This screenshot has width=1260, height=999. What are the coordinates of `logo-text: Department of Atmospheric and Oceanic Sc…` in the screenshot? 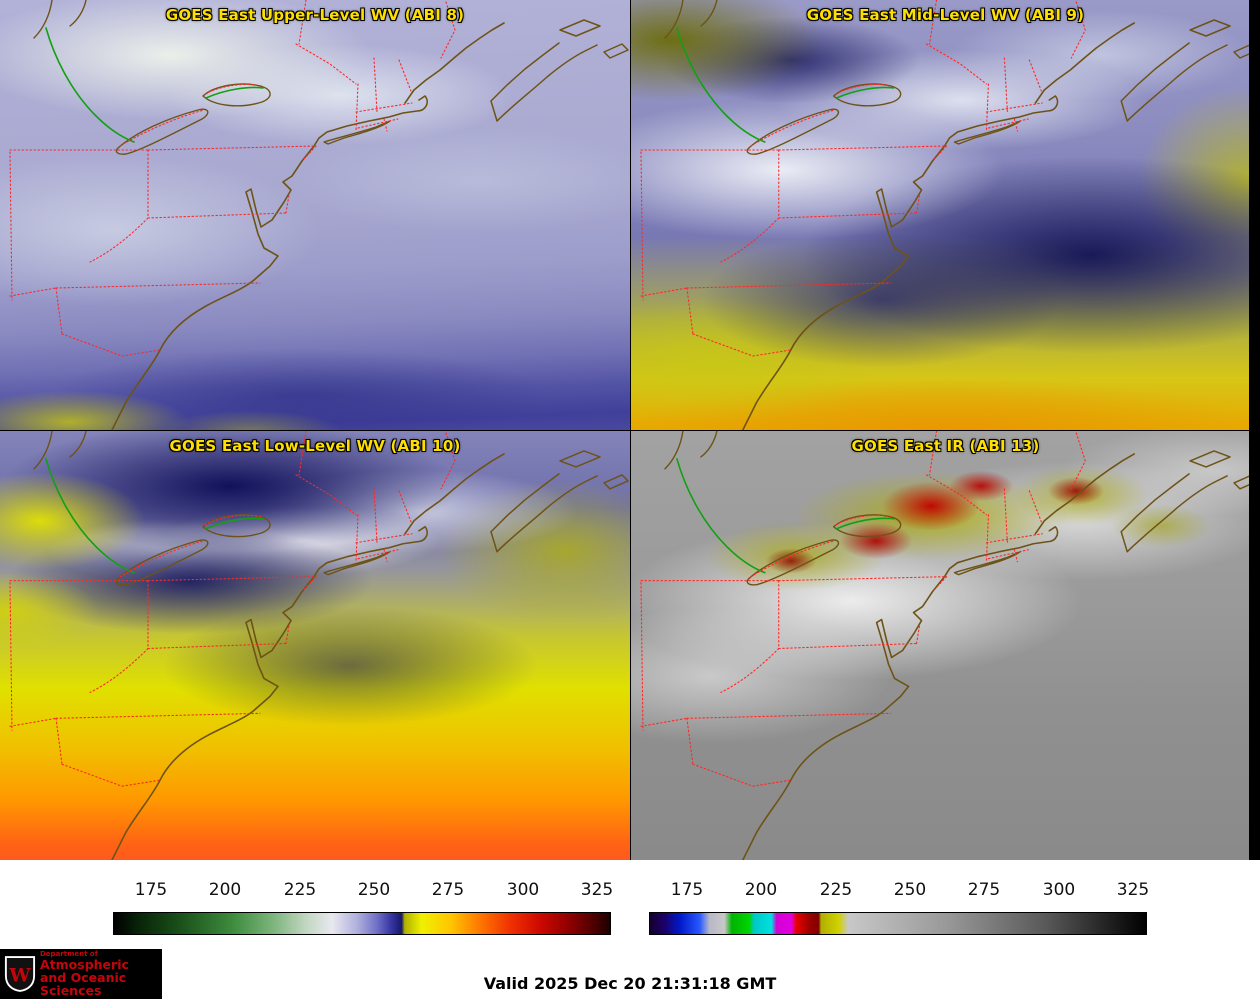 It's located at (99, 974).